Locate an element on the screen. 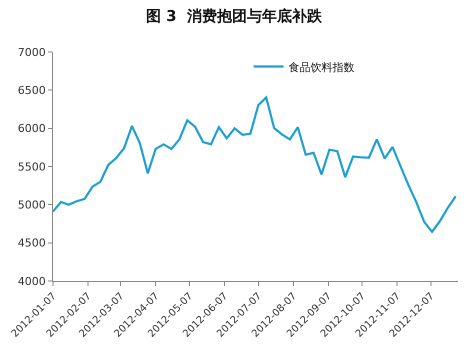  legend-label: 食品饮料指数 is located at coordinates (321, 67).